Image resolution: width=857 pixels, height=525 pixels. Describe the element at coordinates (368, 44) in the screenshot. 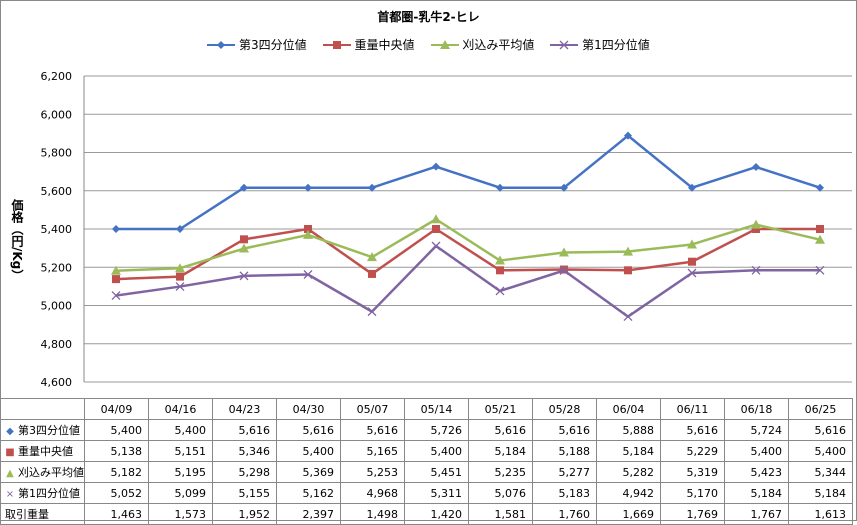

I see `legend-item: 重量中央値` at that location.